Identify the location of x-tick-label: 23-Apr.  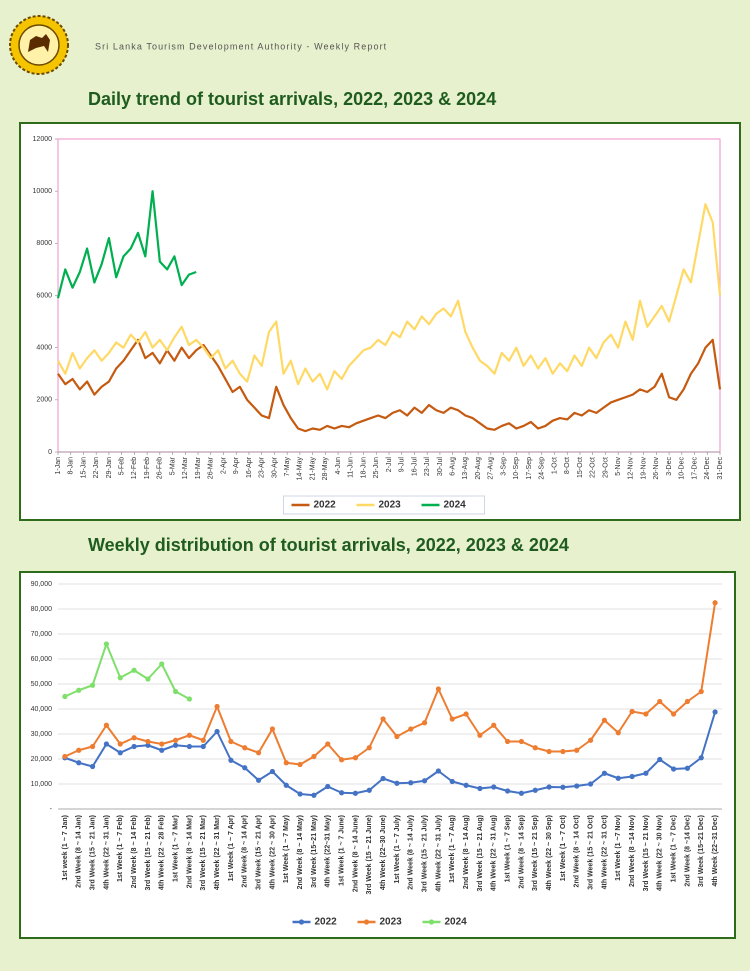
(262, 467).